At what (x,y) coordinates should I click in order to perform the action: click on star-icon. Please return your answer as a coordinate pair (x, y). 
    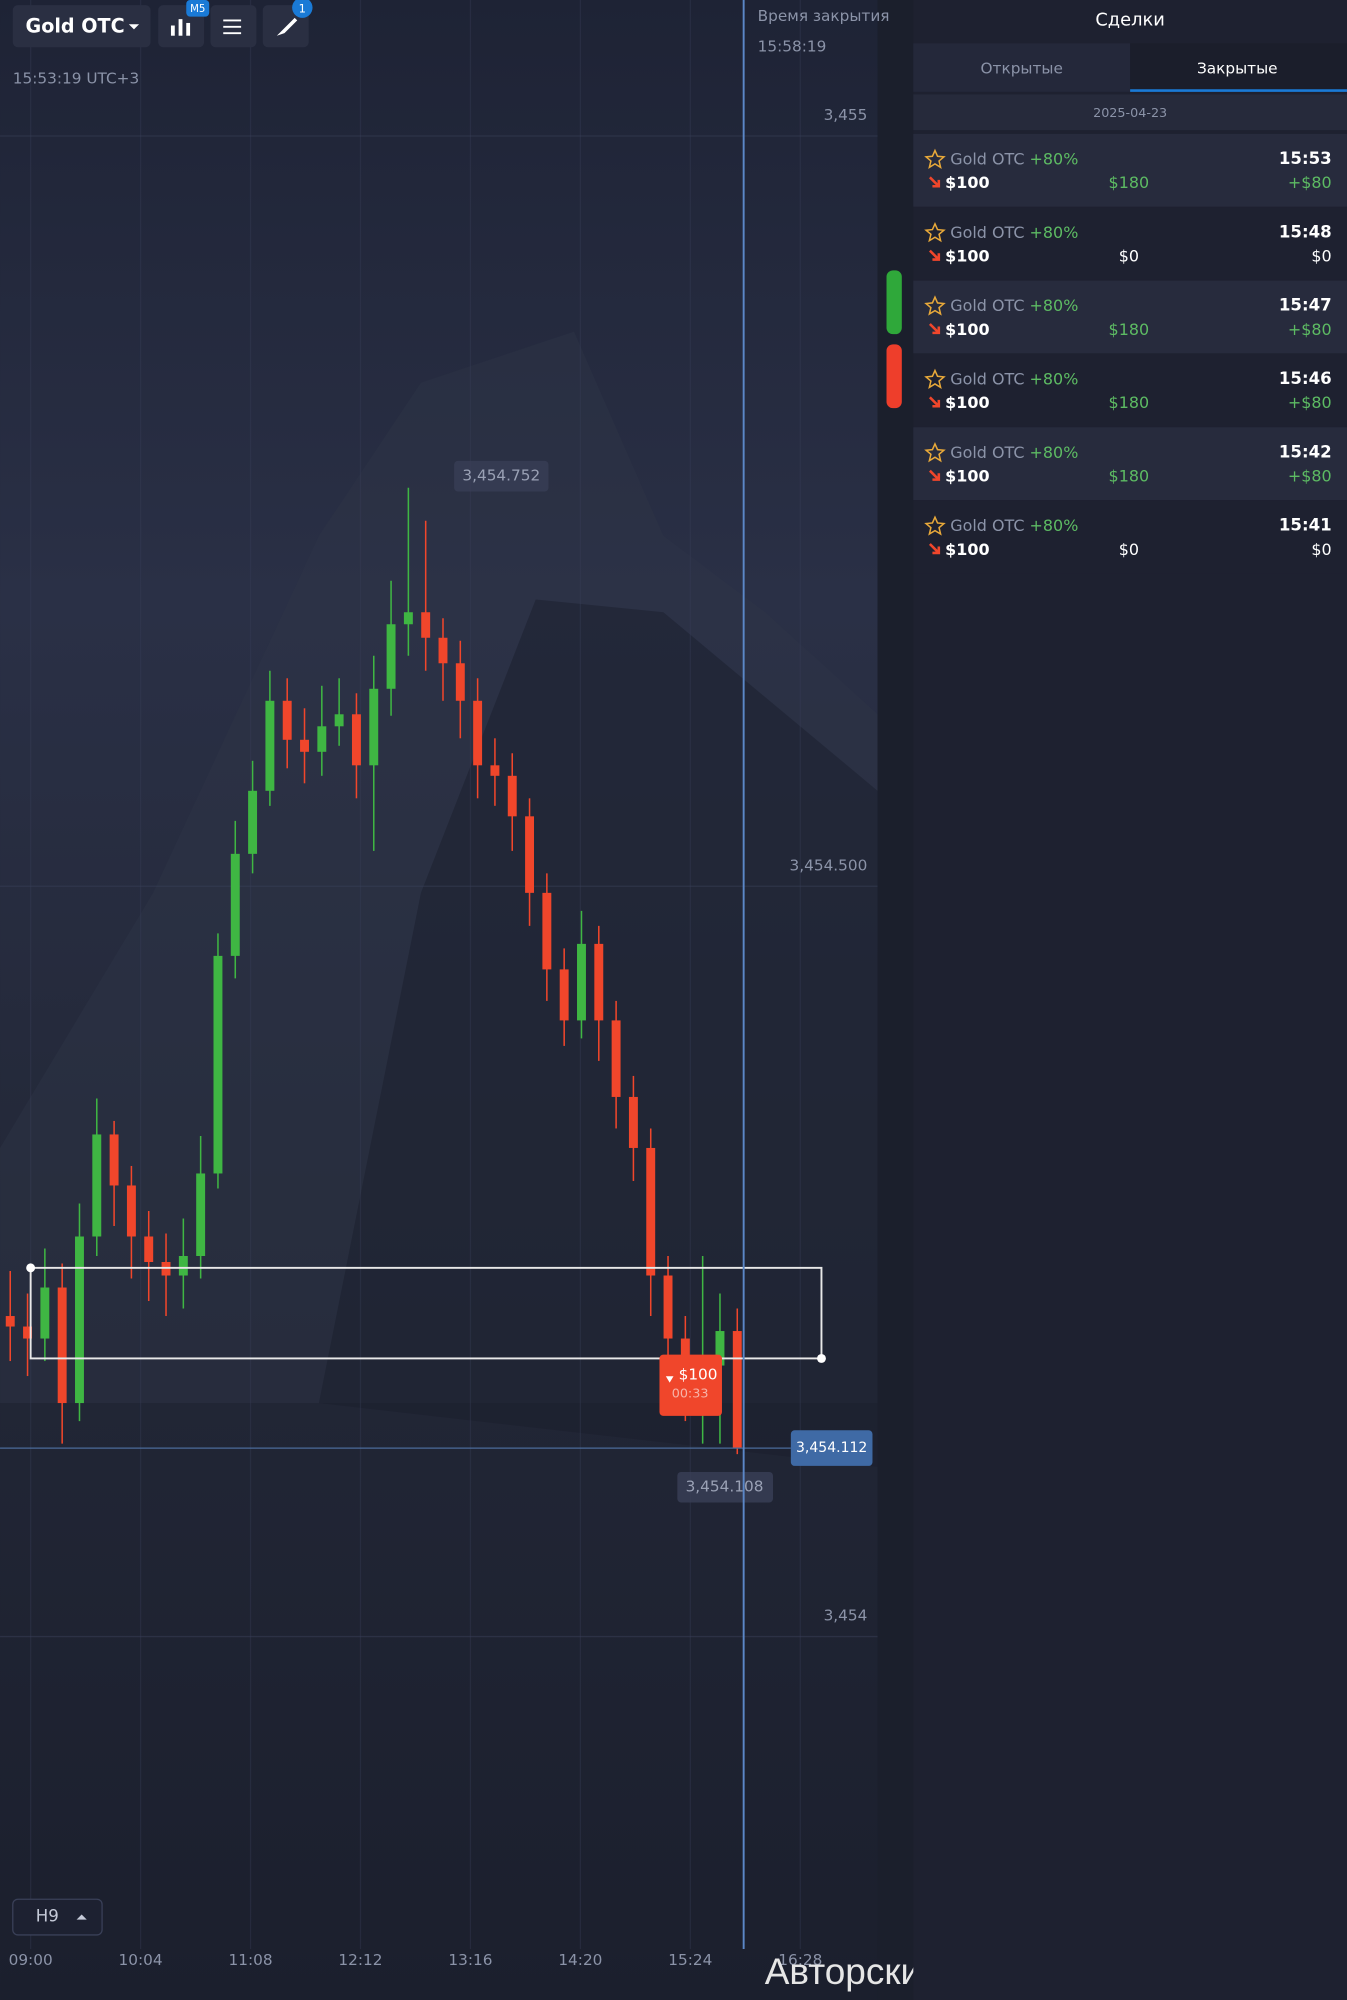
    Looking at the image, I should click on (935, 305).